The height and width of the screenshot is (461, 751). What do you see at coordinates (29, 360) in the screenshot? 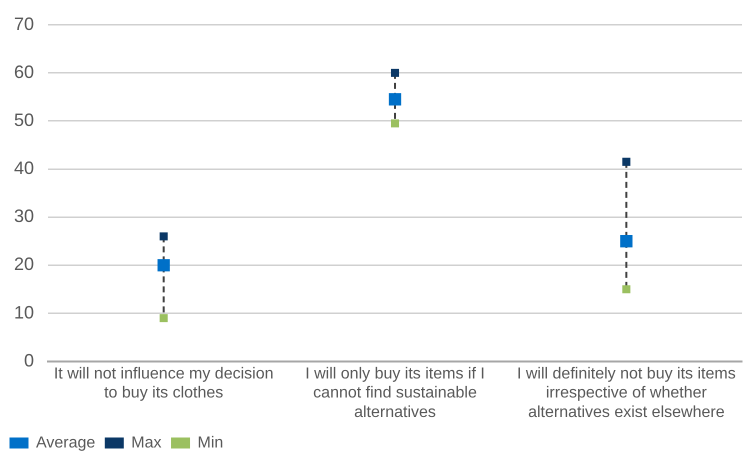
I see `y-tick-label: 0` at bounding box center [29, 360].